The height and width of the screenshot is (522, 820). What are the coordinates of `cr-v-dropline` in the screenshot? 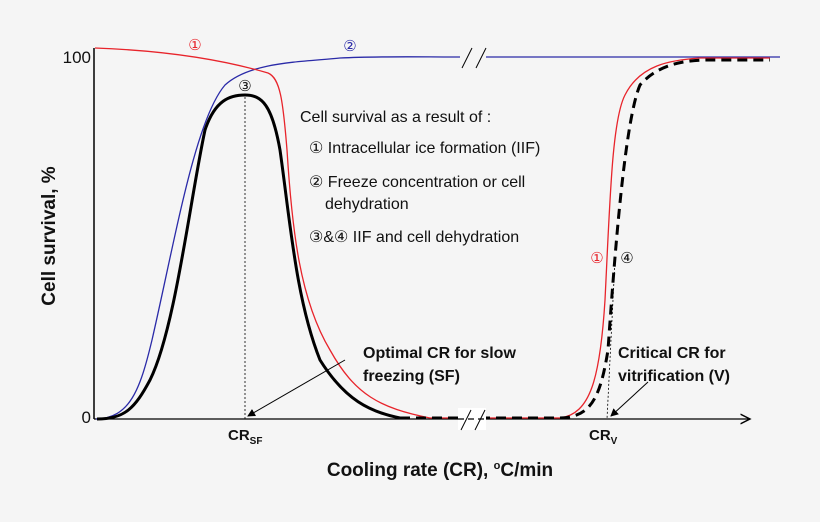 It's located at (611, 339).